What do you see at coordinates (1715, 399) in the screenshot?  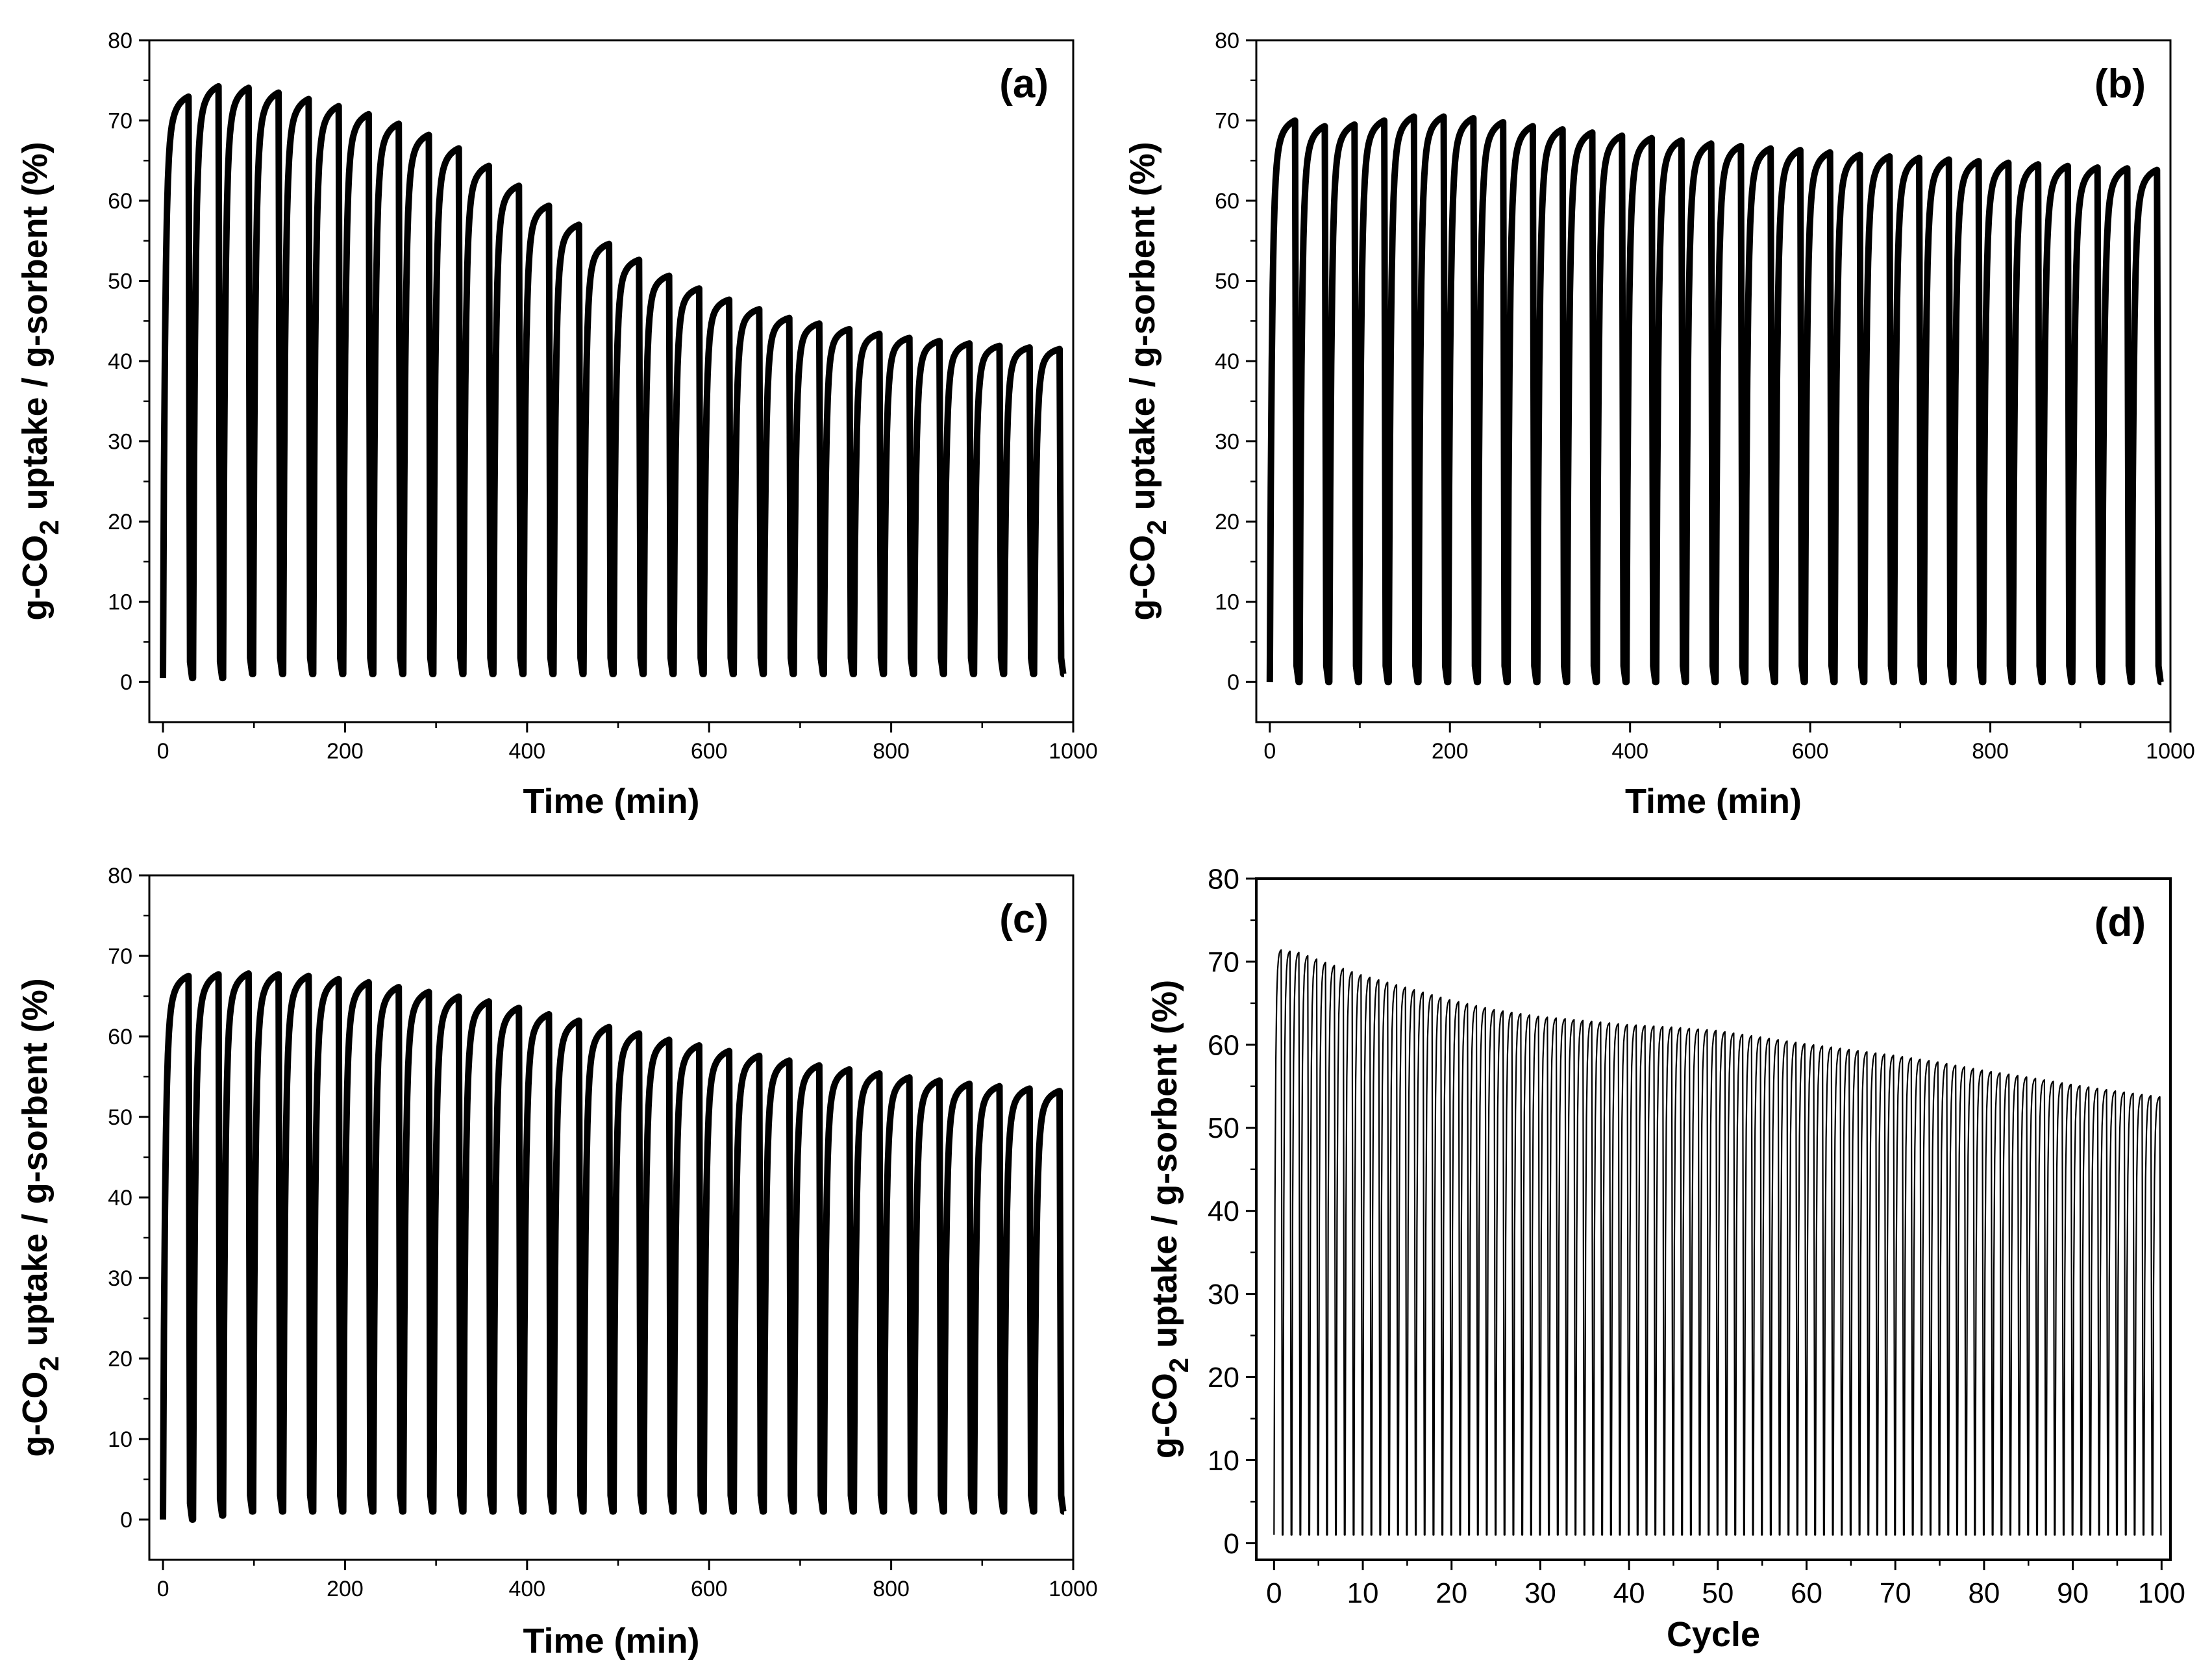 I see `series-line-b` at bounding box center [1715, 399].